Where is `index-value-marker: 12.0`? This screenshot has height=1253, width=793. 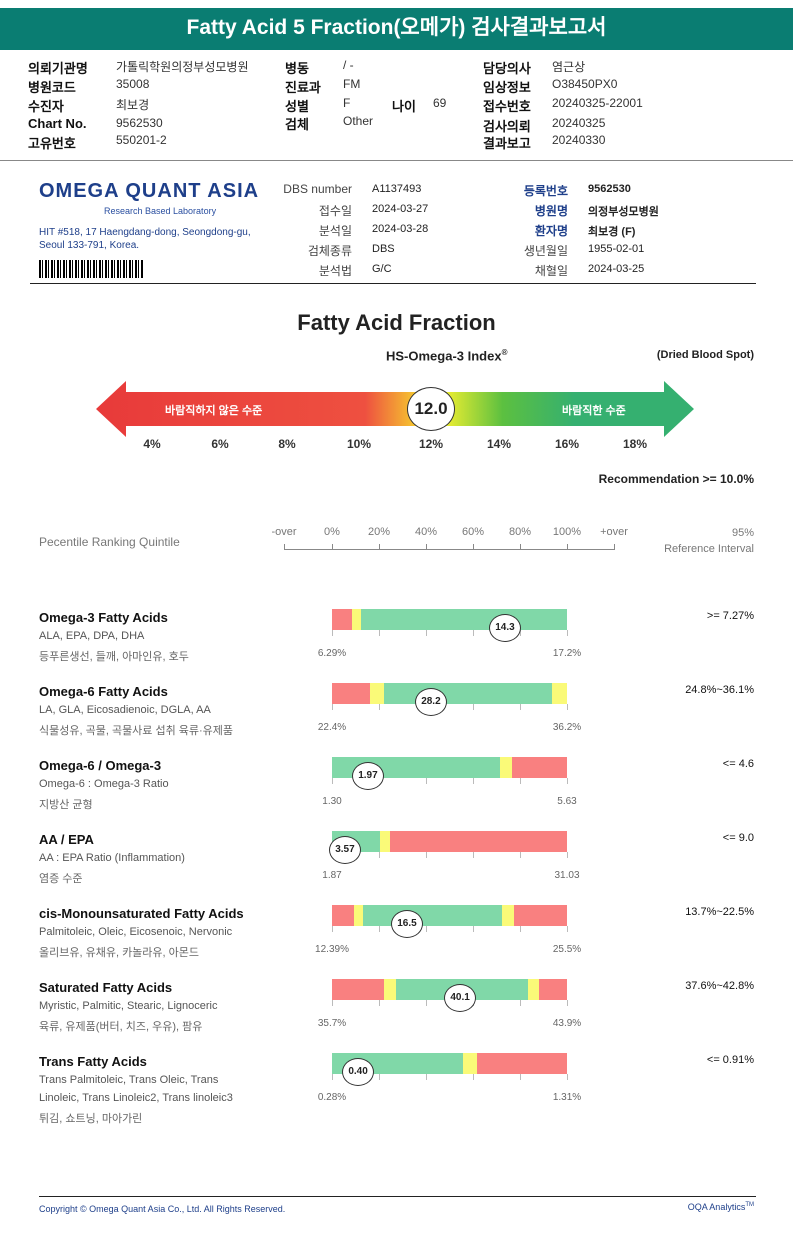
index-value-marker: 12.0 is located at coordinates (431, 409).